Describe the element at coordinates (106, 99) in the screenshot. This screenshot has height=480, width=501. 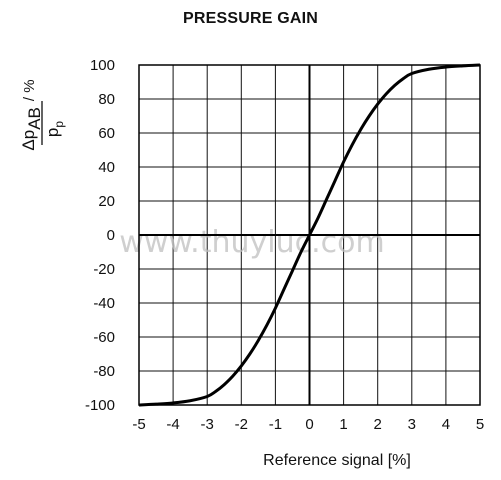
I see `y-tick-label: 80` at that location.